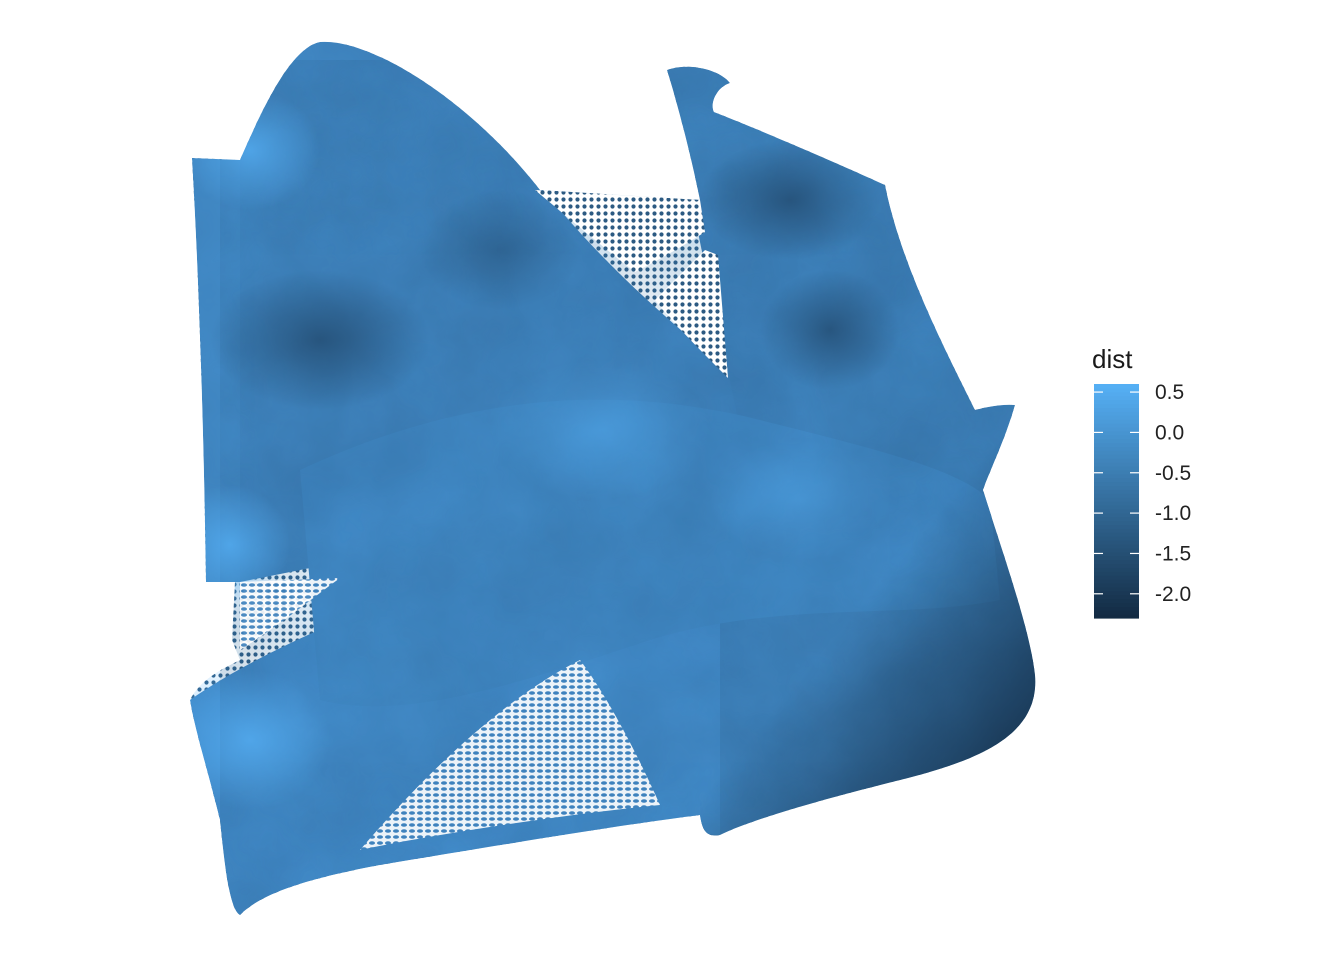 Image resolution: width=1344 pixels, height=960 pixels. What do you see at coordinates (1173, 553) in the screenshot?
I see `colorbar-tick-label: -1.5` at bounding box center [1173, 553].